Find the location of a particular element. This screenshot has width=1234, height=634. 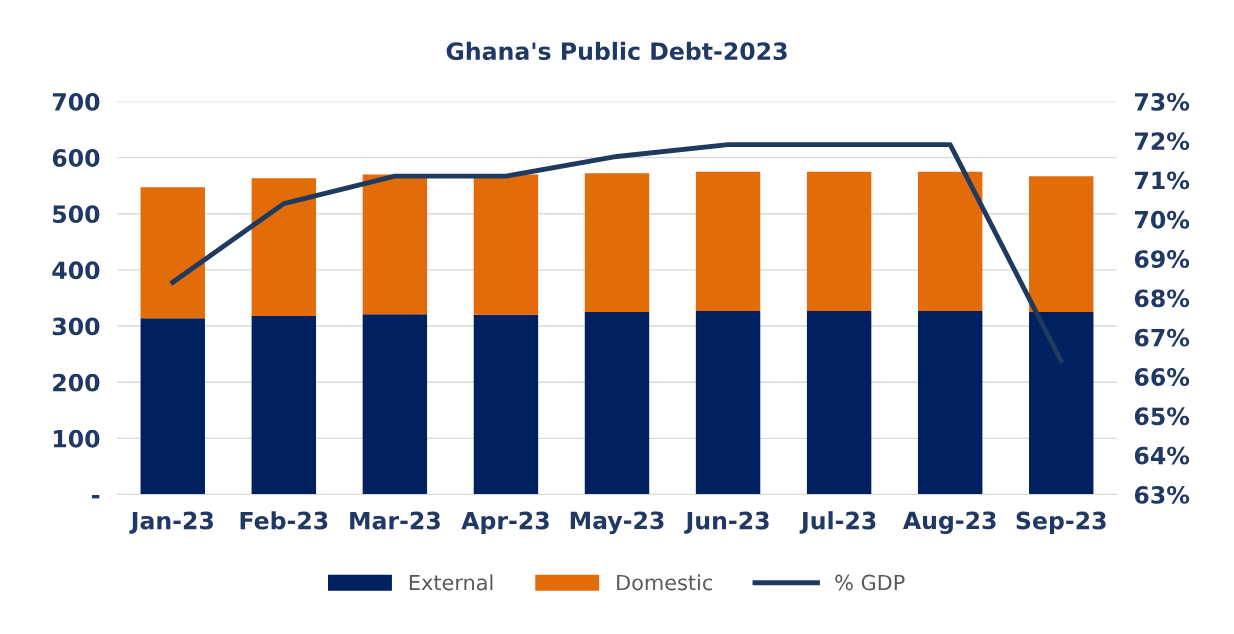

y2-tick-label: 65% is located at coordinates (1162, 416).